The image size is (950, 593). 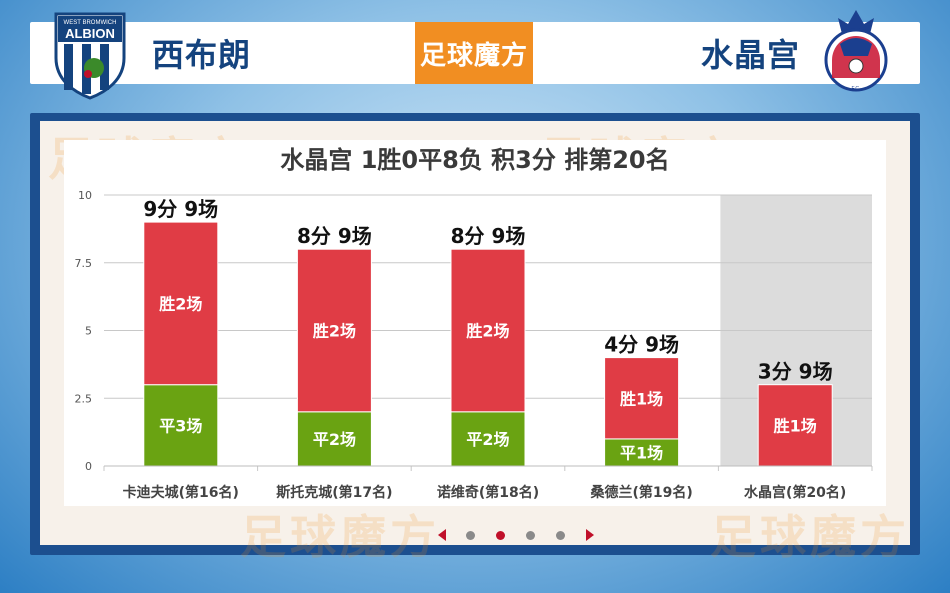 I want to click on svg-text: WEST BROMWICH, so click(x=90, y=23).